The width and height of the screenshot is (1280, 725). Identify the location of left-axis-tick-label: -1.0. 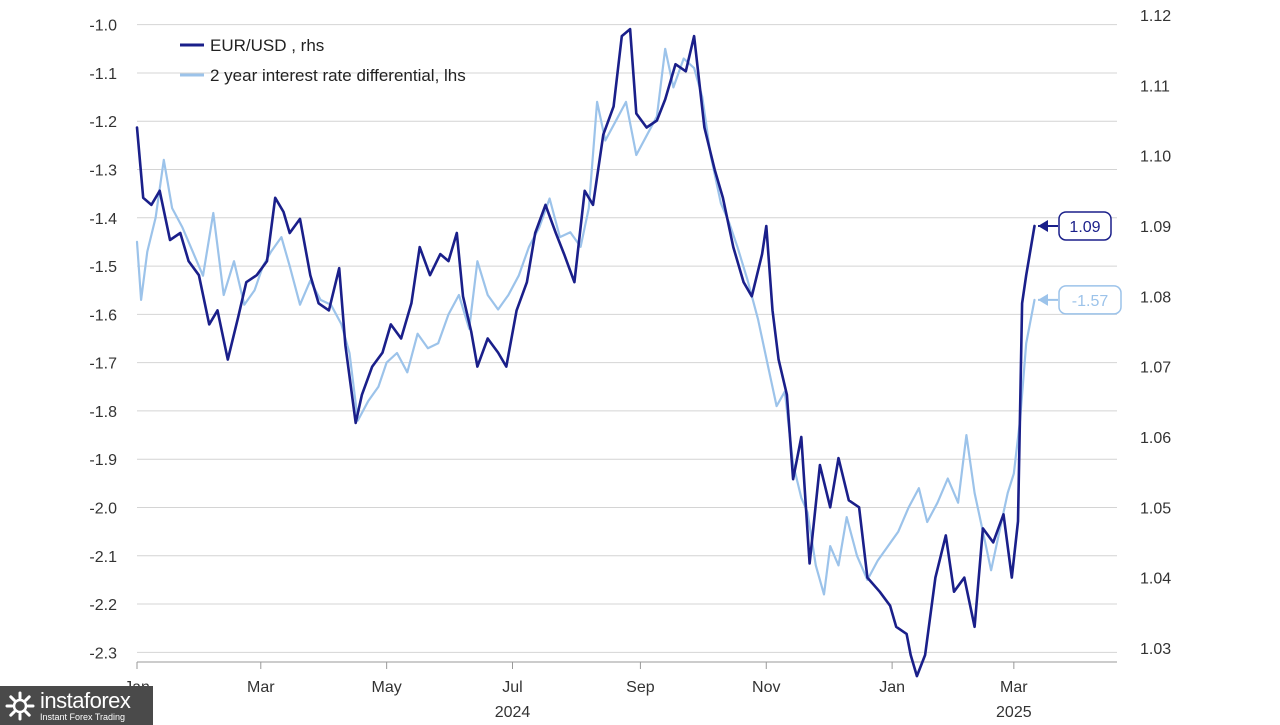
(103, 26).